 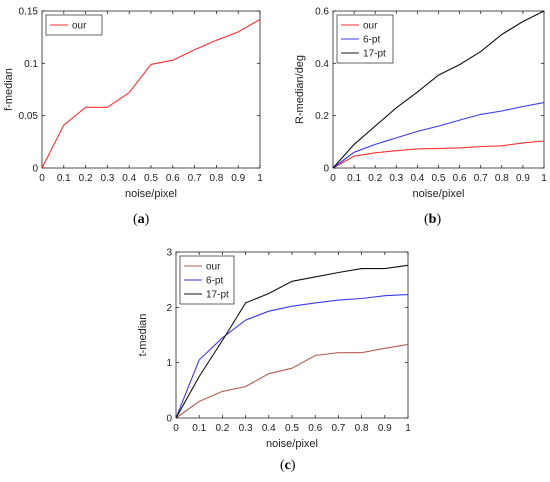 What do you see at coordinates (169, 363) in the screenshot?
I see `y-tick-label: 1` at bounding box center [169, 363].